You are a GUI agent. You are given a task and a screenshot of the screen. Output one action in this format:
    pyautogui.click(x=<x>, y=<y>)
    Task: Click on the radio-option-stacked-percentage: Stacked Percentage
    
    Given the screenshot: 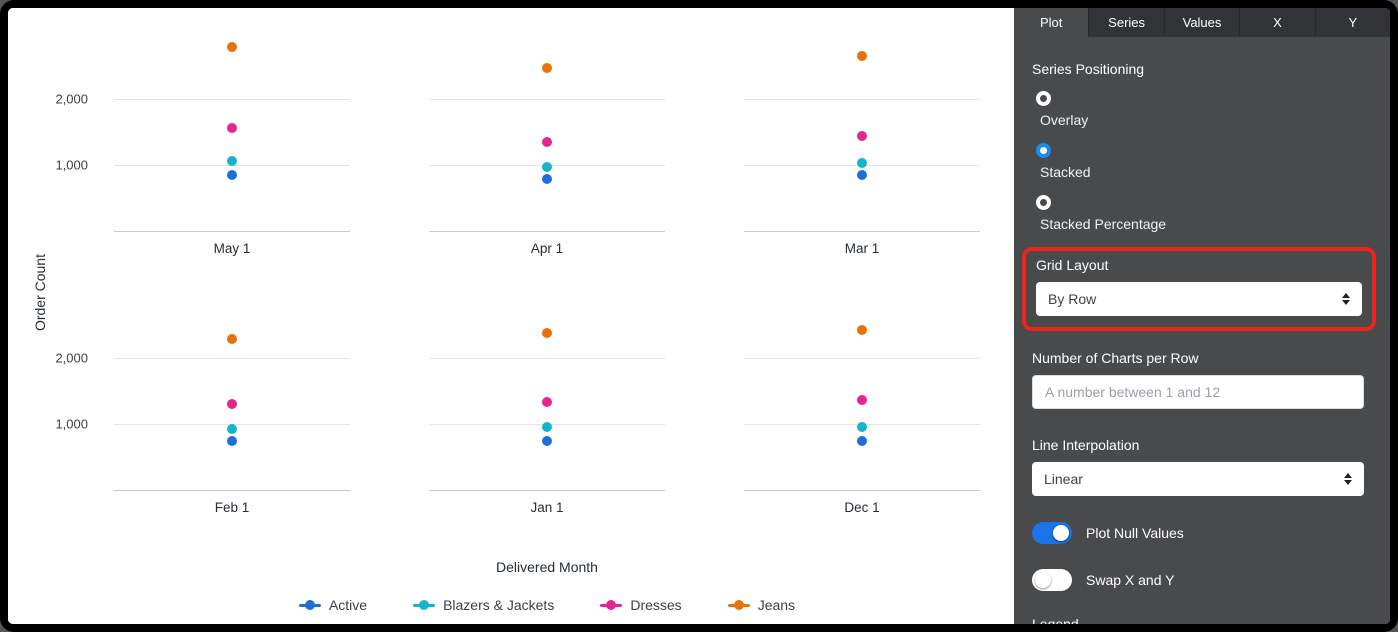 What is the action you would take?
    pyautogui.click(x=1198, y=214)
    